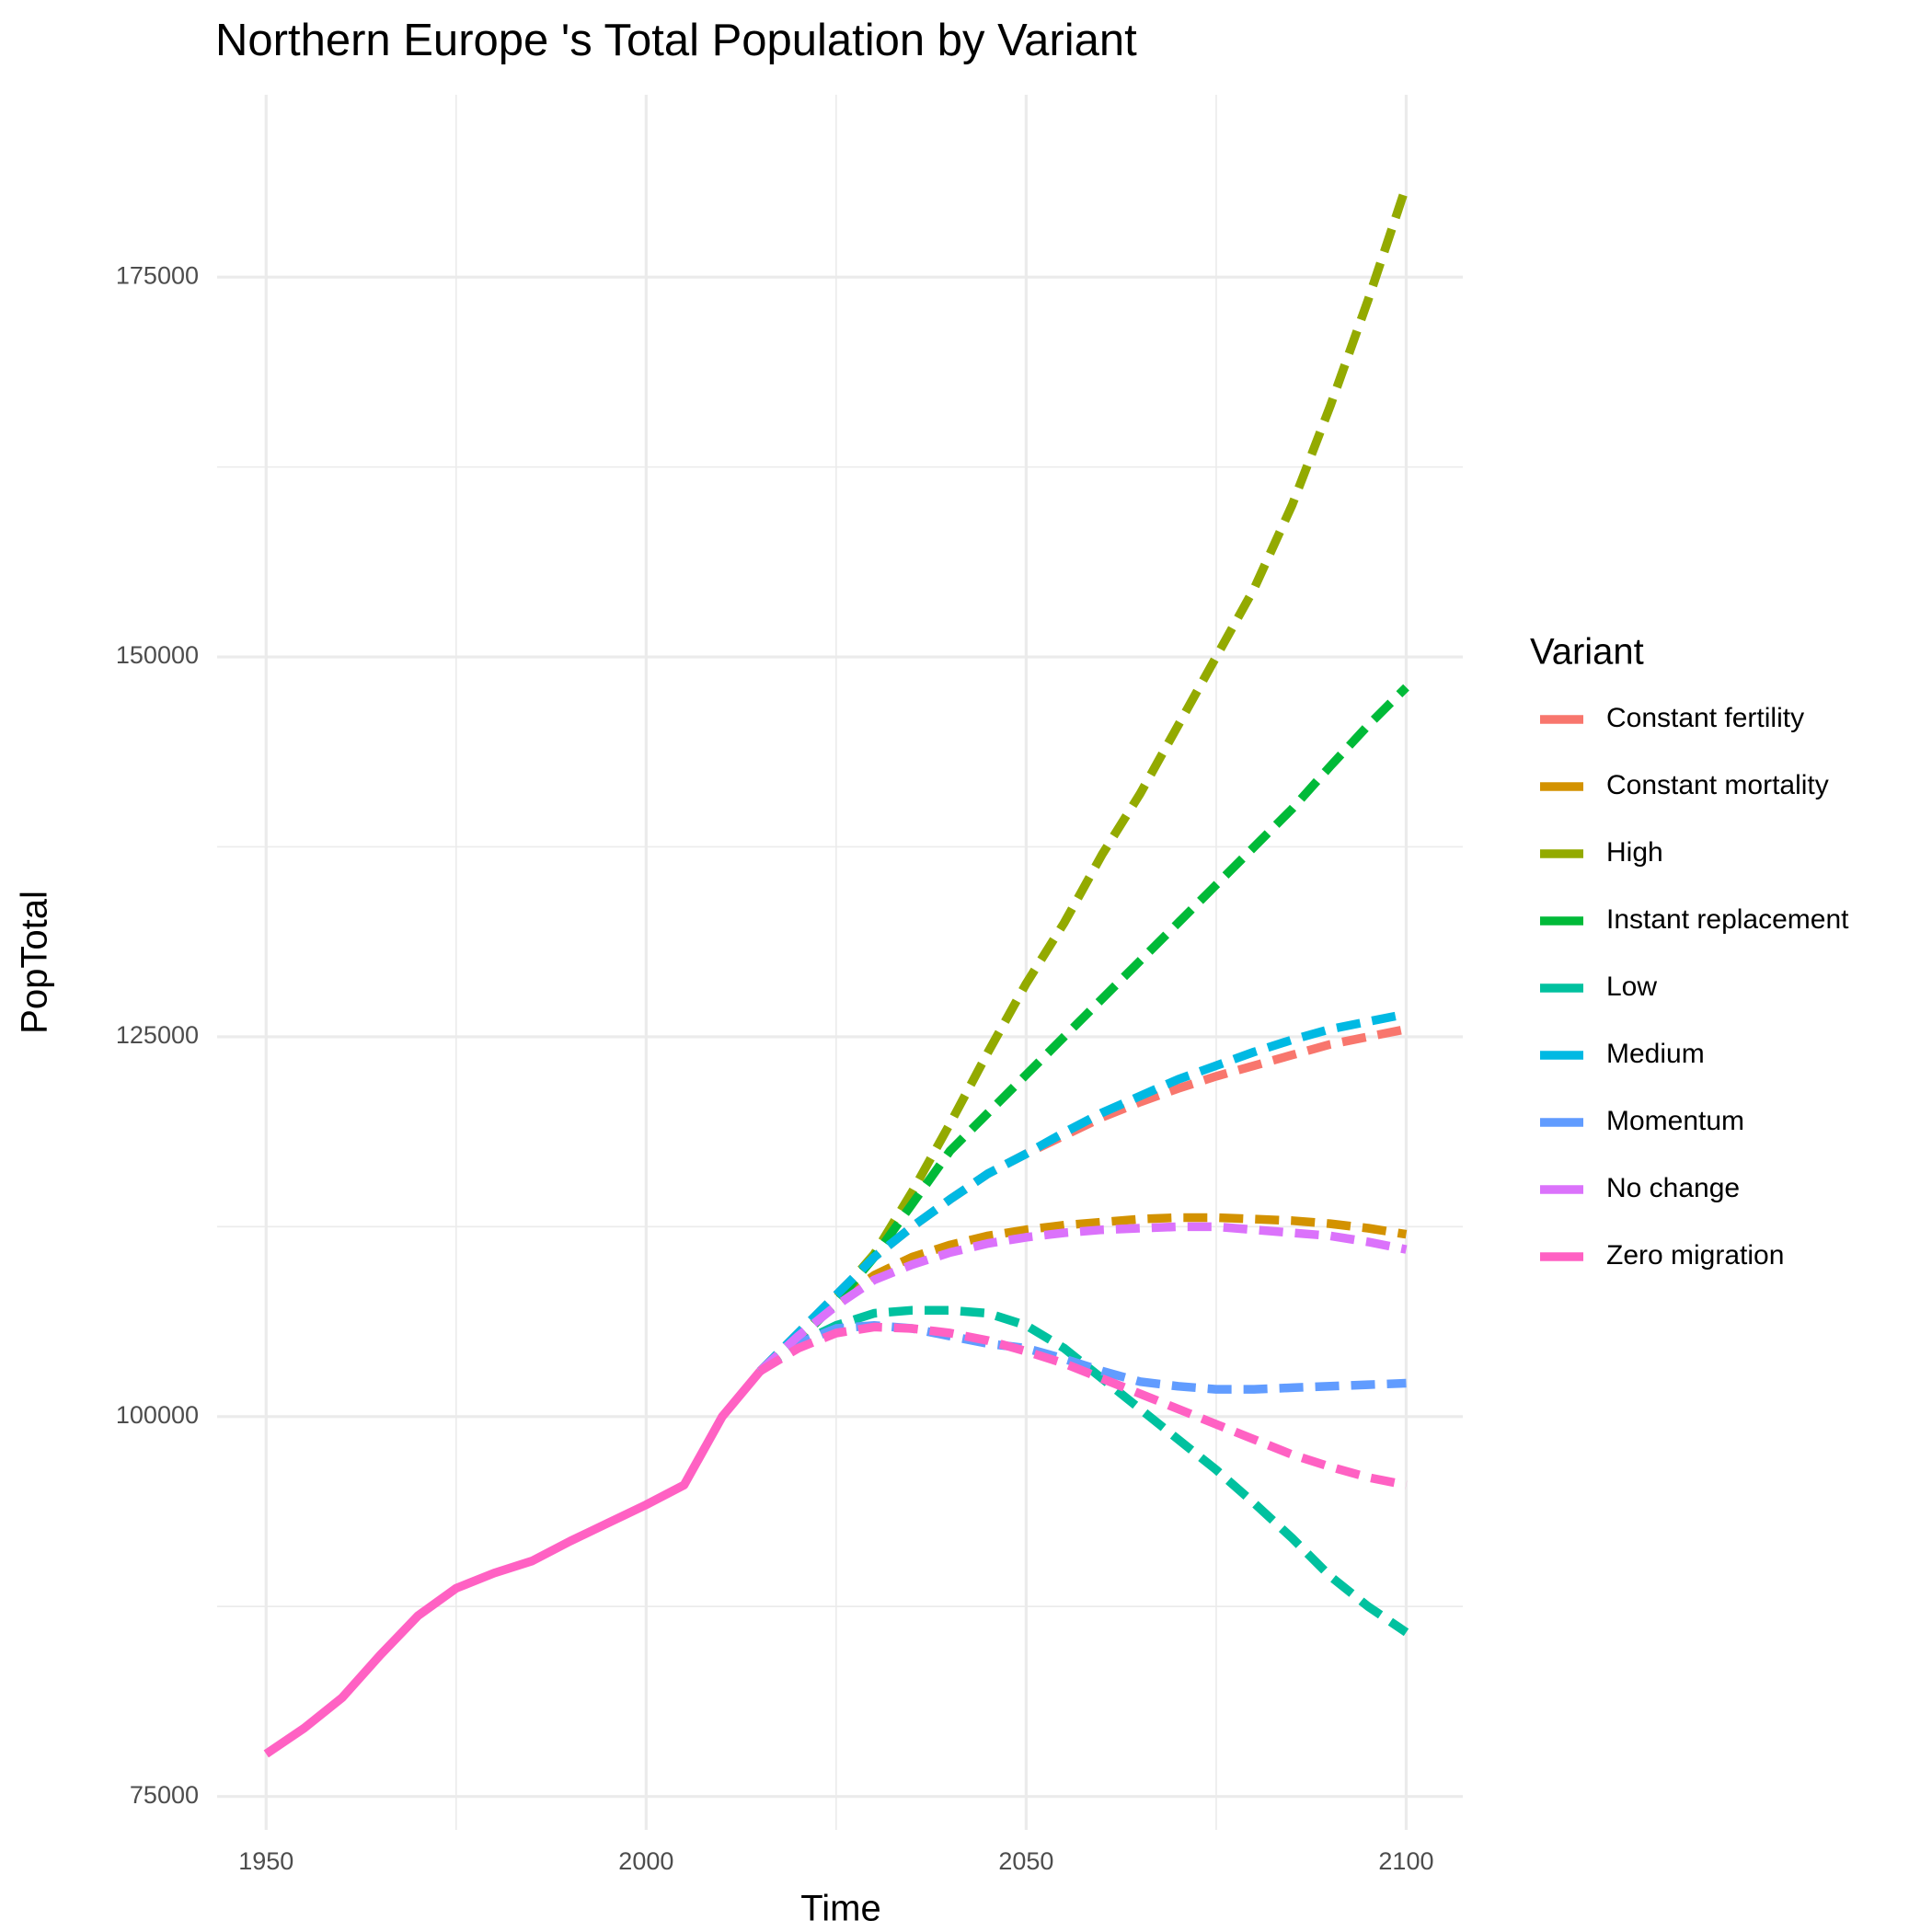  I want to click on legend-label: Constant mortality, so click(1717, 785).